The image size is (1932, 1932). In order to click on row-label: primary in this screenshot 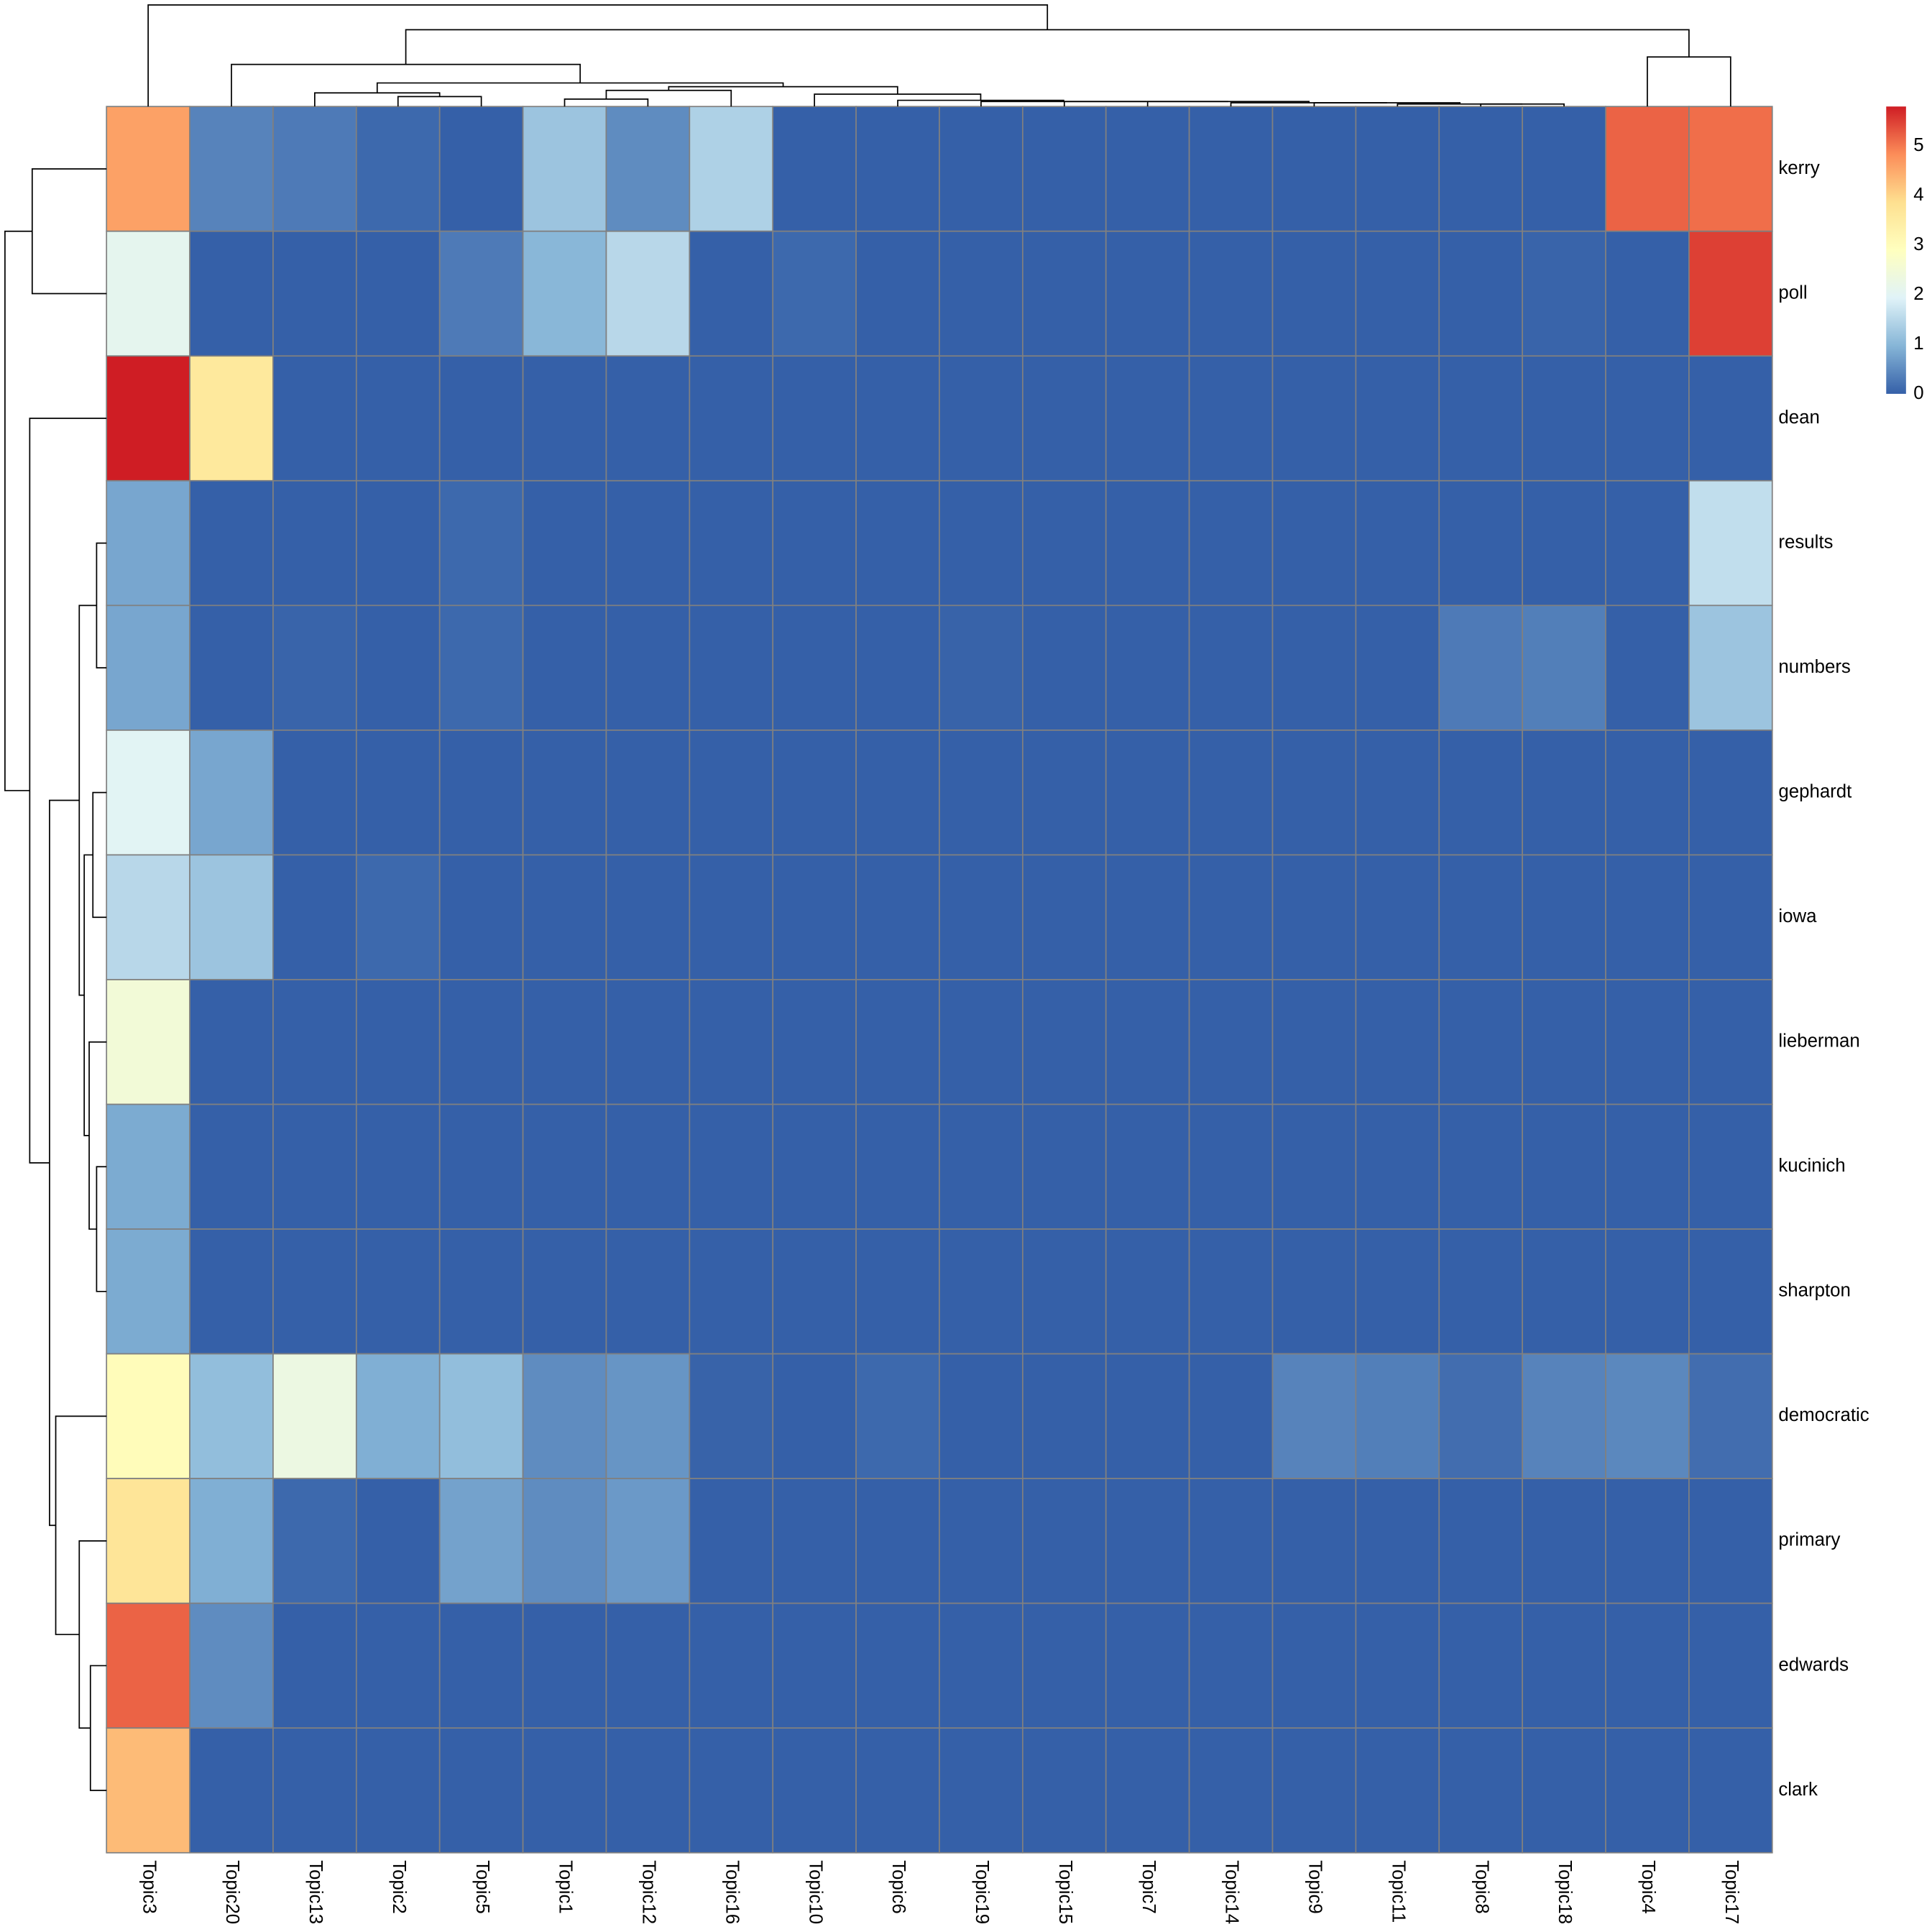, I will do `click(1809, 1540)`.